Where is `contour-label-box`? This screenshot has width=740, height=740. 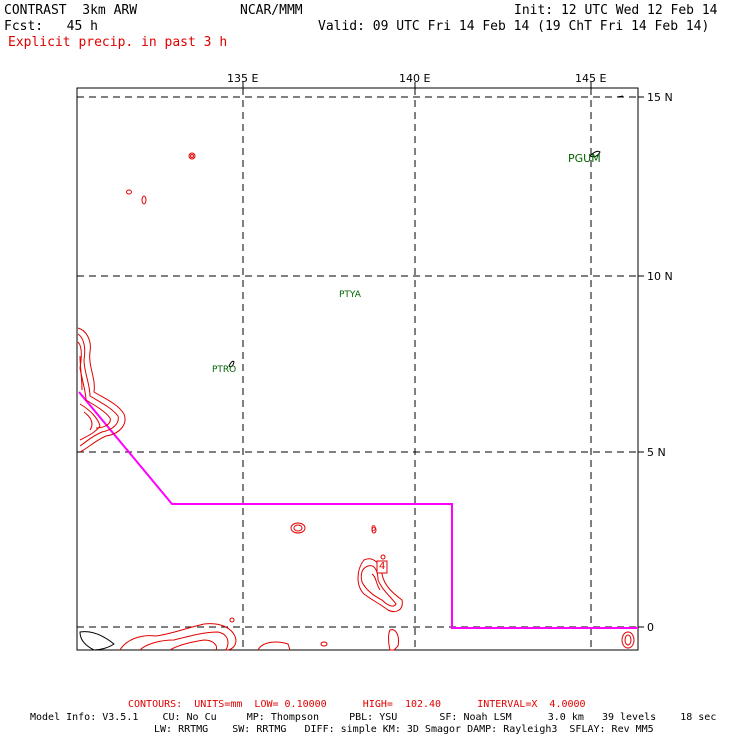
contour-label-box is located at coordinates (382, 567).